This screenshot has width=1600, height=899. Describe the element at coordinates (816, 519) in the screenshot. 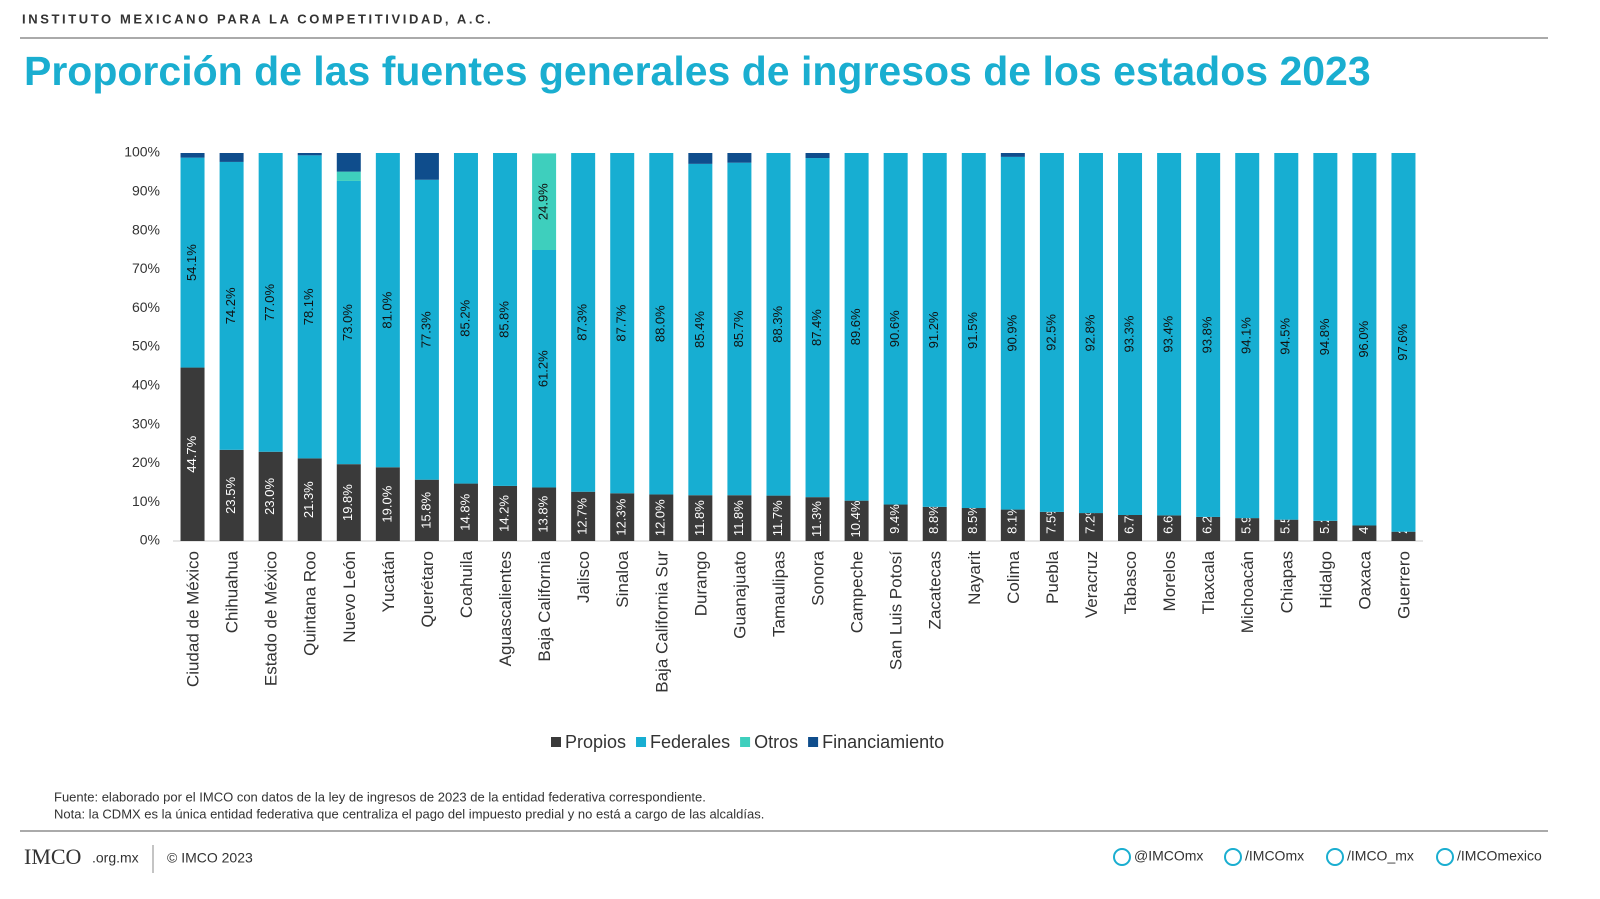

I see `value-label: 11.3%` at that location.